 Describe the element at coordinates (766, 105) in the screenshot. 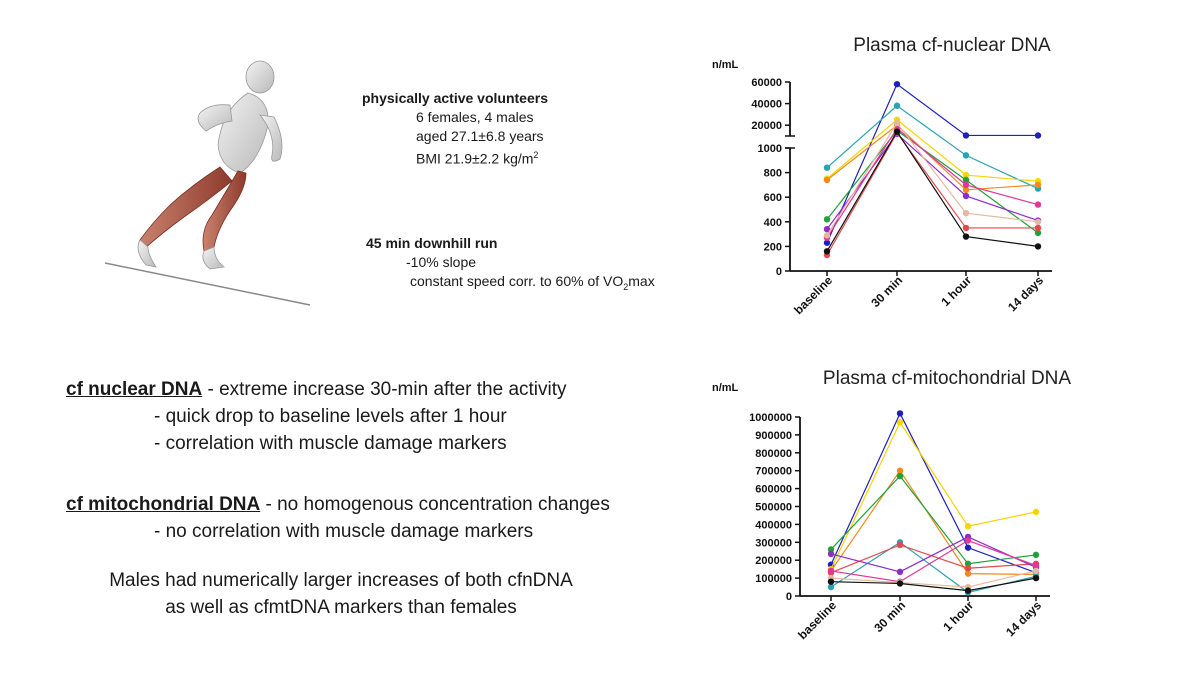

I see `y-tick-label: 40000` at that location.